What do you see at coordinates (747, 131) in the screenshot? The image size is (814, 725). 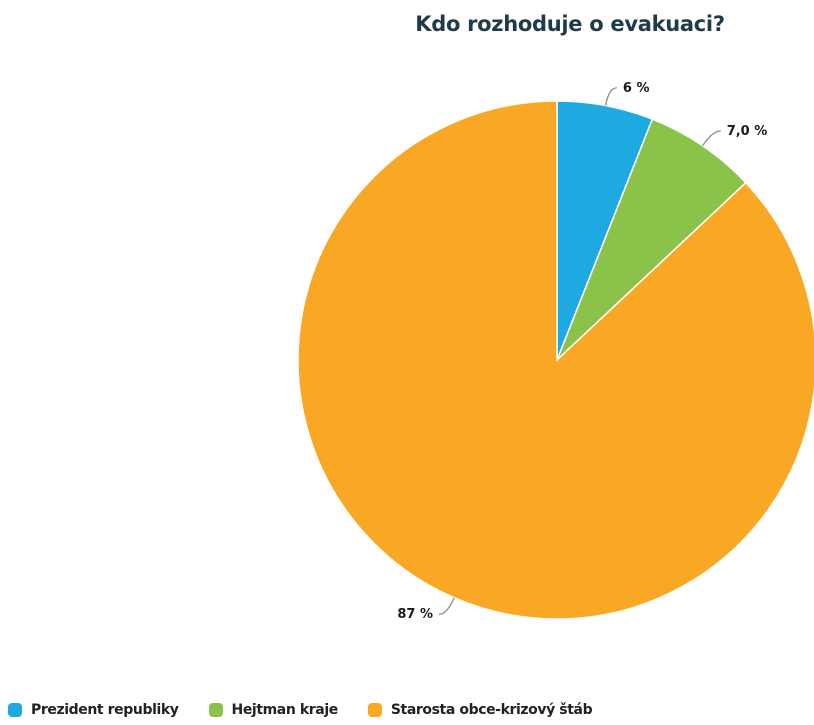 I see `slice-label-1: 7,0 %` at bounding box center [747, 131].